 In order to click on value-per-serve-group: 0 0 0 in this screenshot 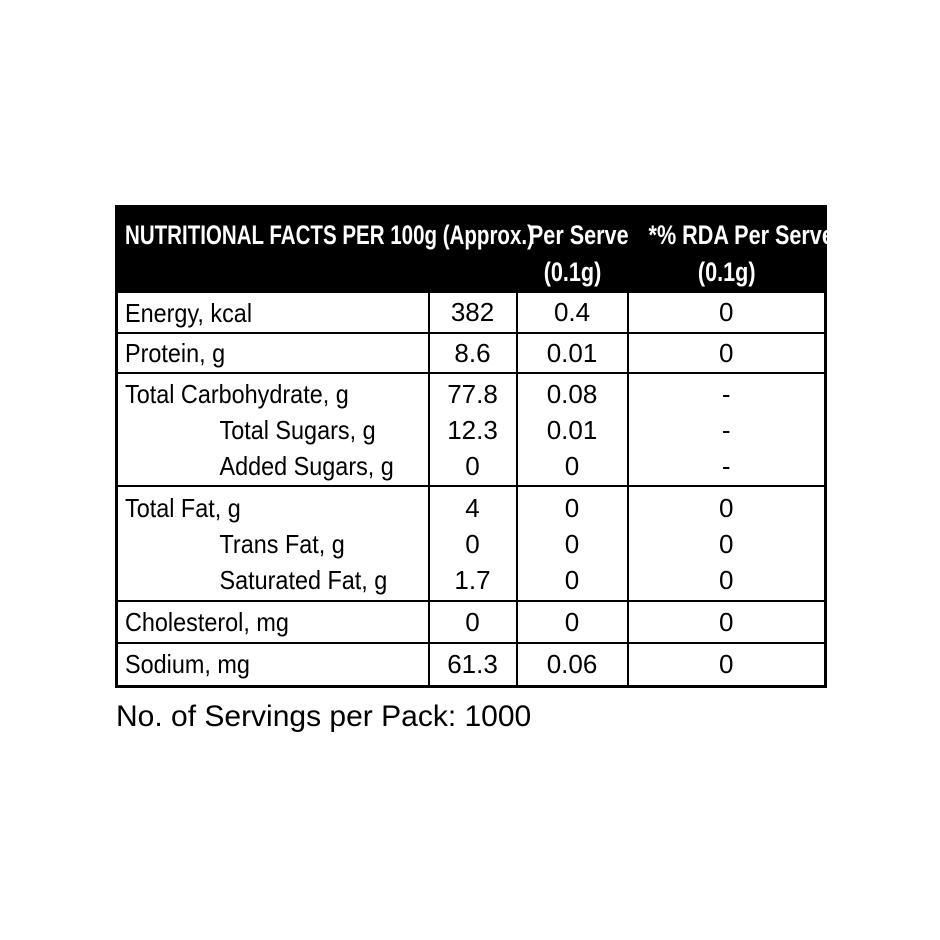, I will do `click(572, 543)`.